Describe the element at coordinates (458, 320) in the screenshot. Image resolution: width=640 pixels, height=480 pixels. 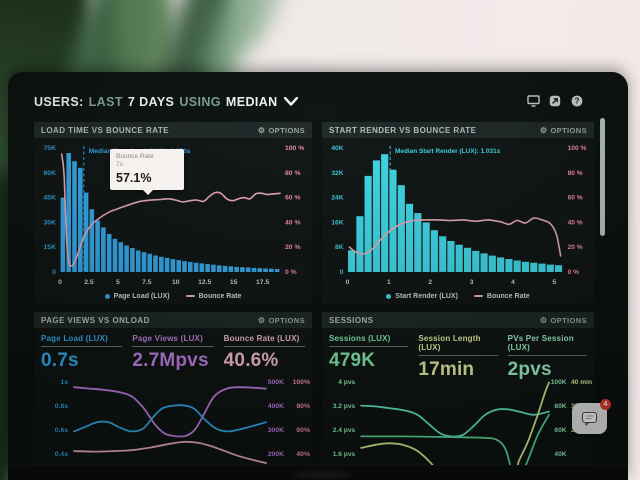
I see `panel-sessions-header: SESSIONS ⚙ OPTIONS` at that location.